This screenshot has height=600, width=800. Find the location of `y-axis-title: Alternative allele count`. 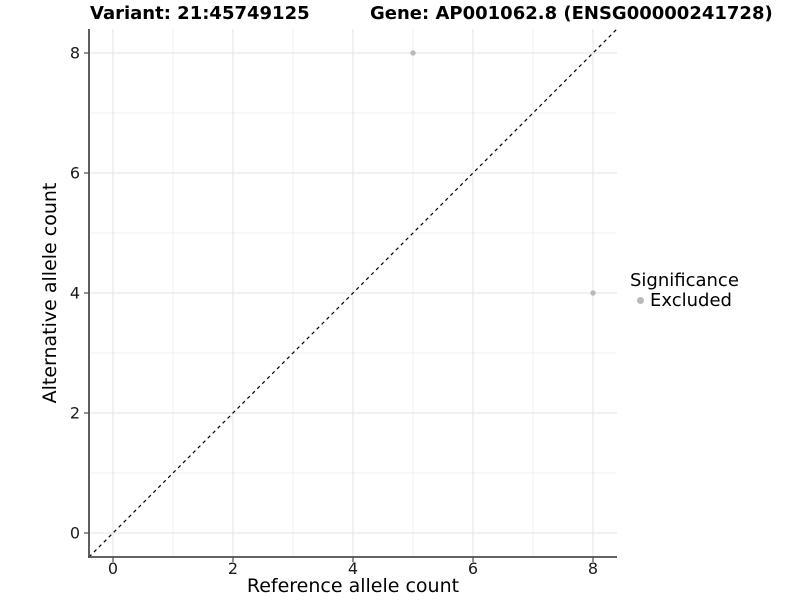

y-axis-title: Alternative allele count is located at coordinates (50, 293).